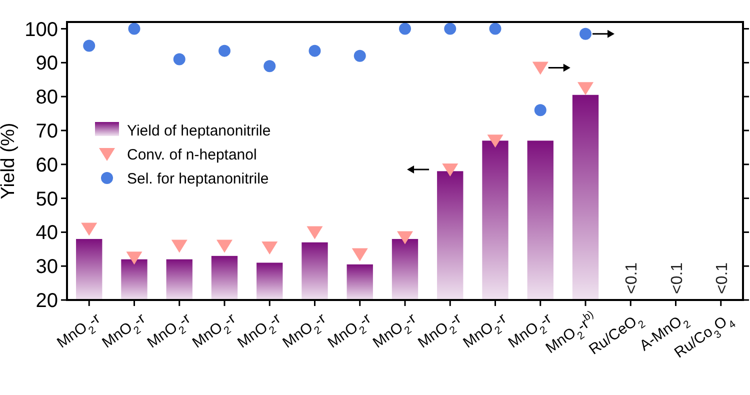  I want to click on y-tick-label: 40, so click(47, 233).